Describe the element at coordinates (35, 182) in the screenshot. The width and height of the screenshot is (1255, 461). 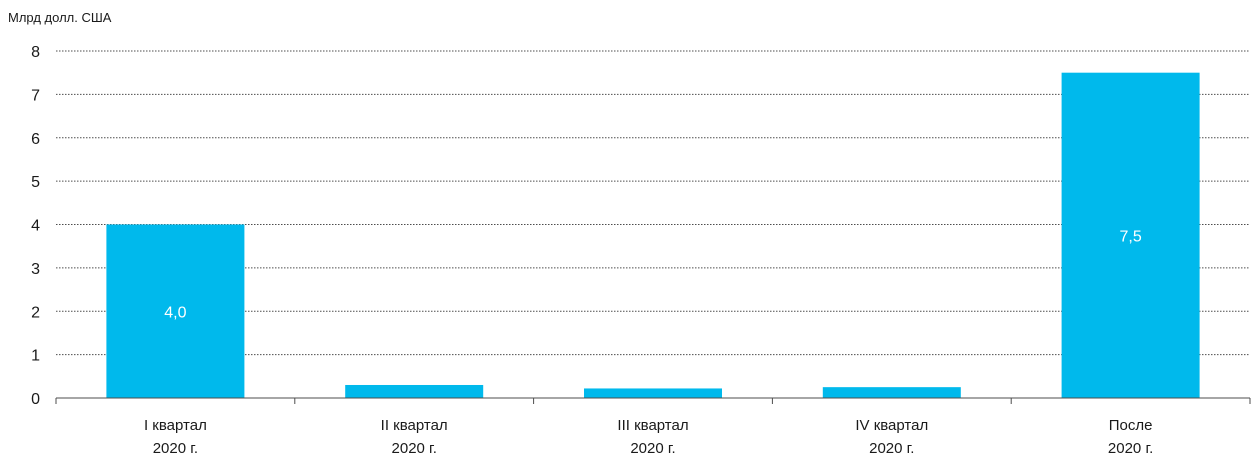
I see `y-tick-label: 5` at that location.